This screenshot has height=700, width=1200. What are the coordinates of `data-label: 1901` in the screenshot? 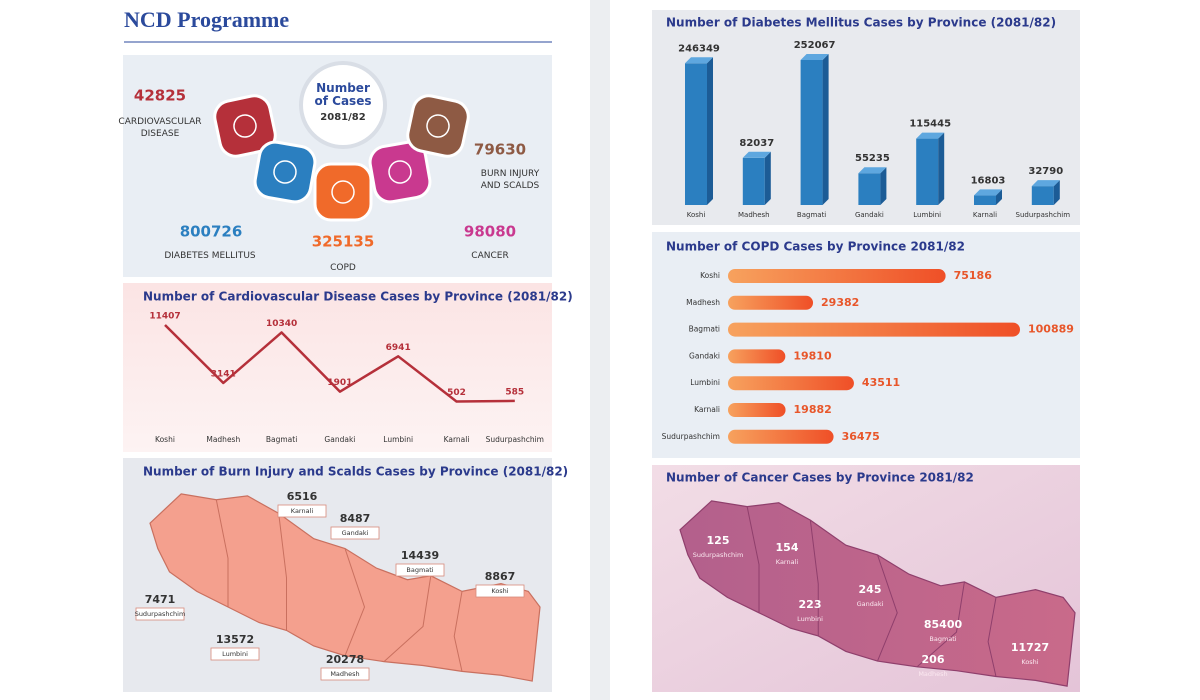 It's located at (339, 383).